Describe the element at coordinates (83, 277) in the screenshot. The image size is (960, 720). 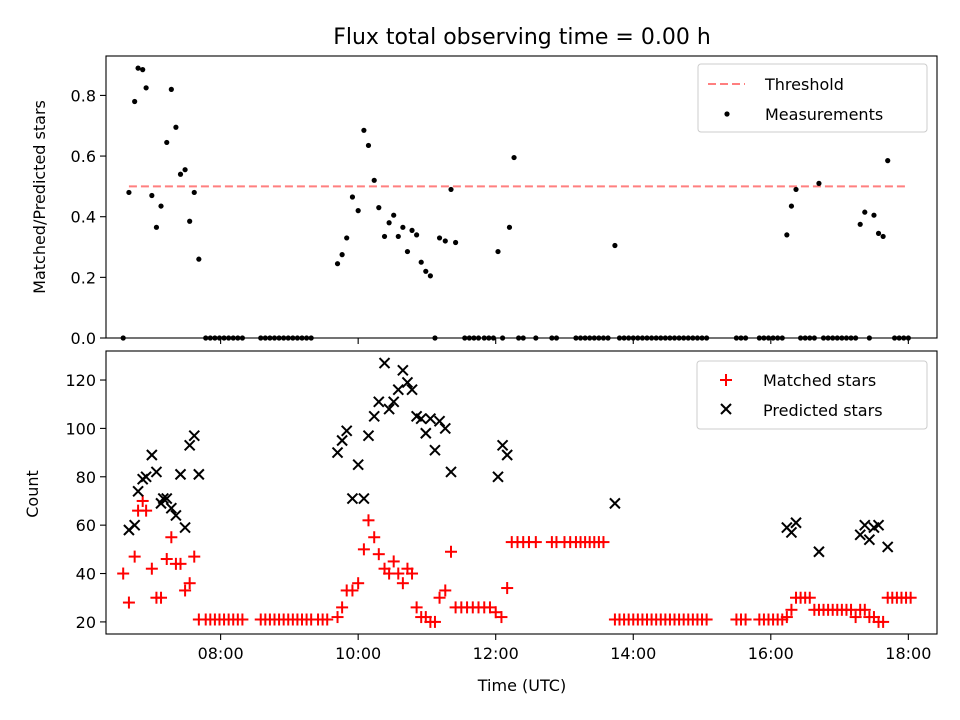
I see `top-y-tick-label: 0.2` at that location.